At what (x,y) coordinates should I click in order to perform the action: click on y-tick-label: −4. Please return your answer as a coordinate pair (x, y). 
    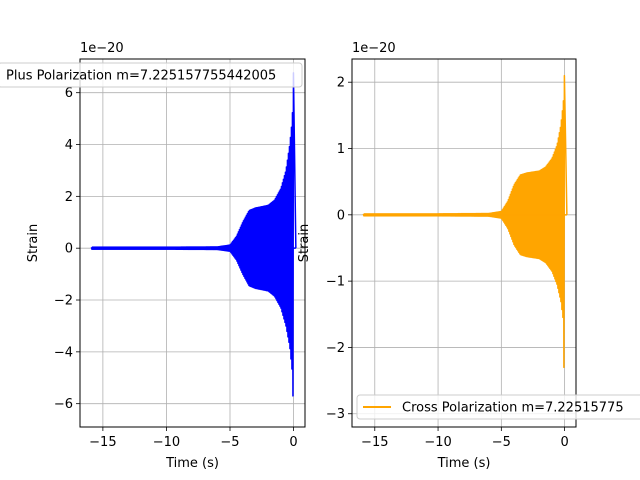
    Looking at the image, I should click on (63, 352).